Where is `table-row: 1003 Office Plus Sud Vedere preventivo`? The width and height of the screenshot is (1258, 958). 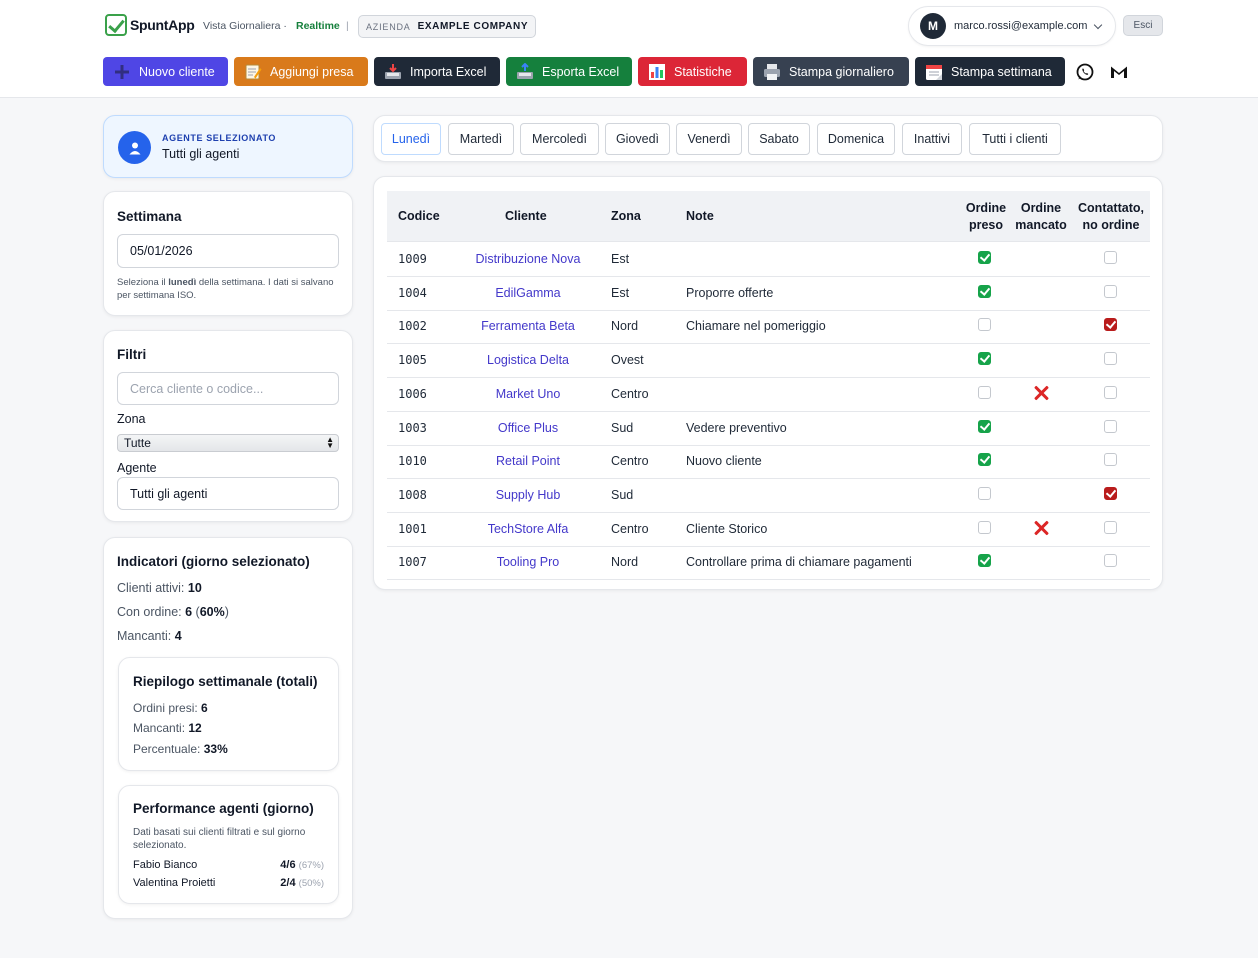
table-row: 1003 Office Plus Sud Vedere preventivo is located at coordinates (768, 429).